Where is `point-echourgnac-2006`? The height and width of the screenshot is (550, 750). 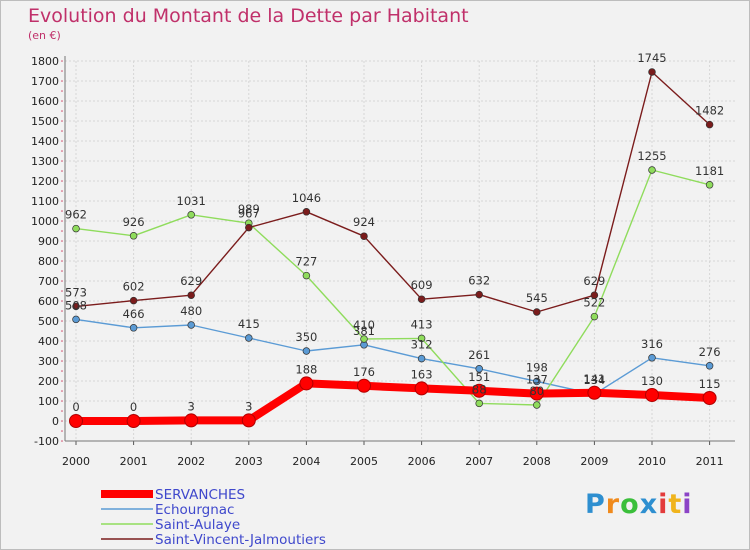
point-echourgnac-2006 is located at coordinates (421, 358).